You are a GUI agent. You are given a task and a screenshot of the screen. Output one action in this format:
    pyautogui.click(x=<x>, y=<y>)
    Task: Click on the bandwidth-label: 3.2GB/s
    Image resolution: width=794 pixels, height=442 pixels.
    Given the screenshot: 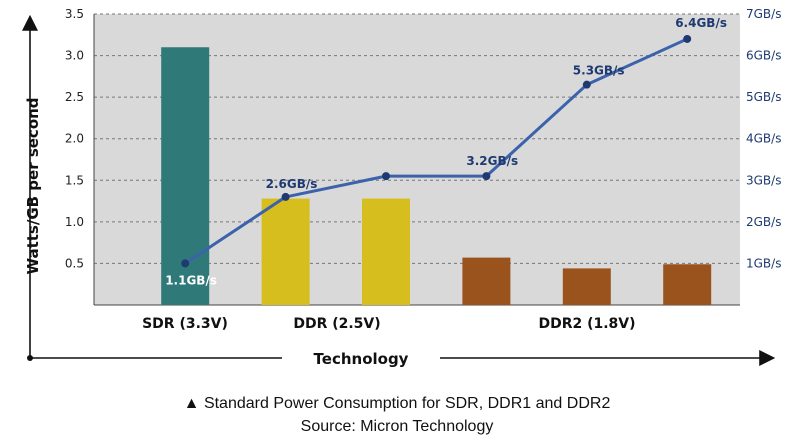 What is the action you would take?
    pyautogui.click(x=492, y=161)
    